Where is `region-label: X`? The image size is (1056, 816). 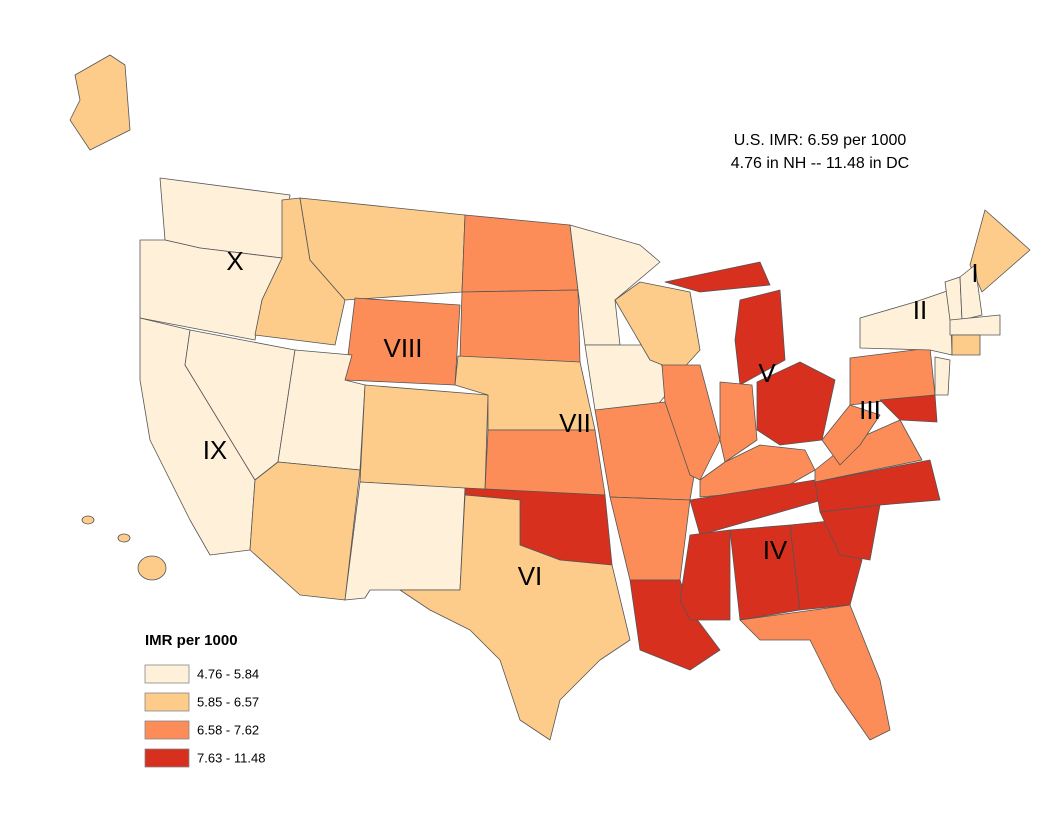 region-label: X is located at coordinates (234, 261).